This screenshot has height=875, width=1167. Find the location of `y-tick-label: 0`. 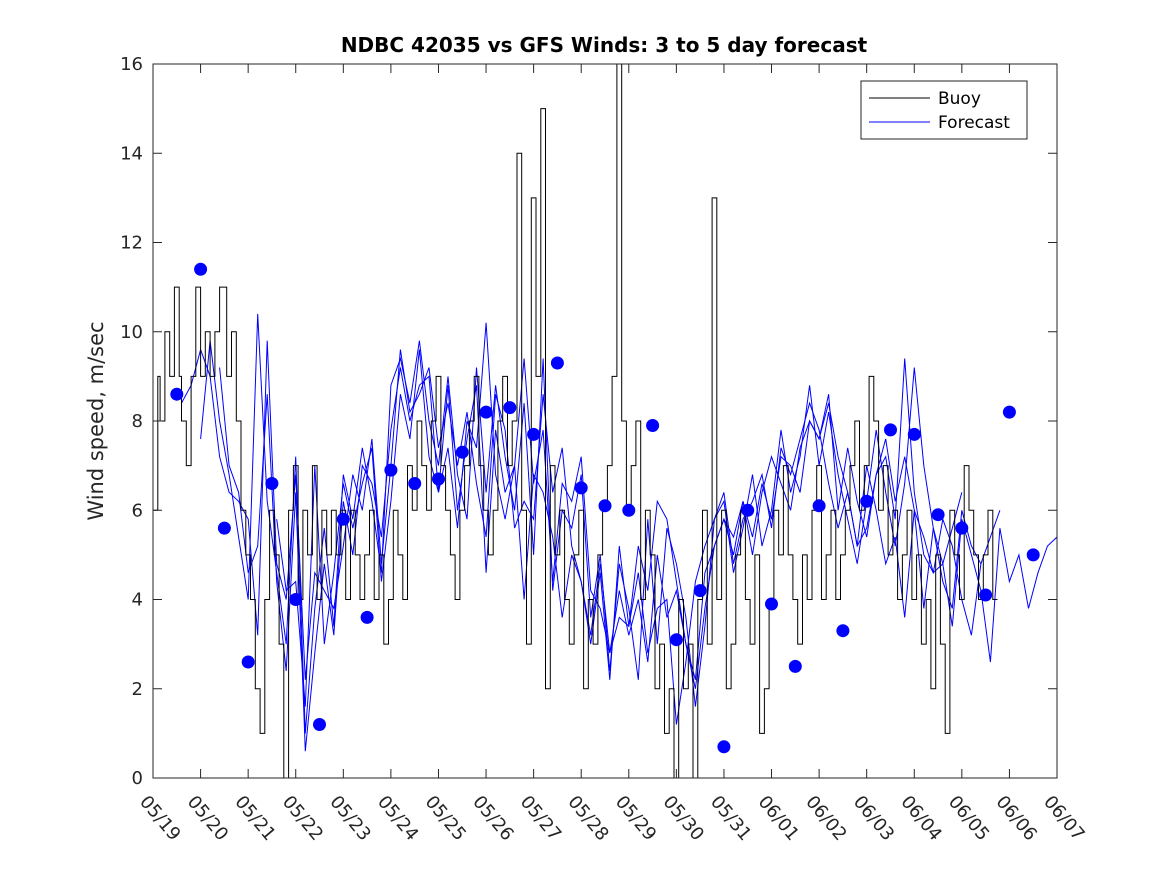

y-tick-label: 0 is located at coordinates (137, 778).